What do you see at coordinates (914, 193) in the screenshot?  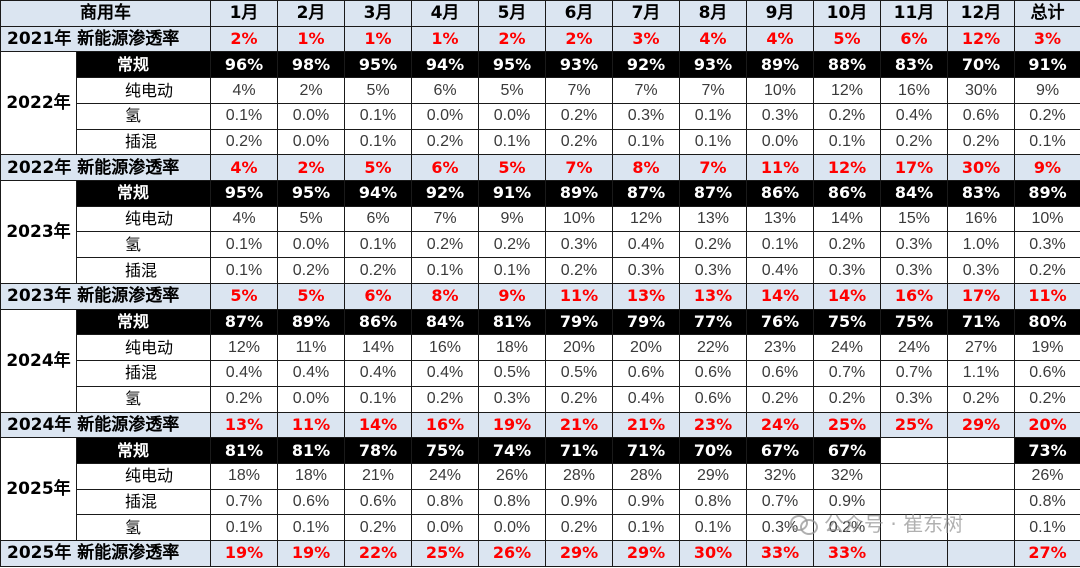 I see `share-value: 84%` at bounding box center [914, 193].